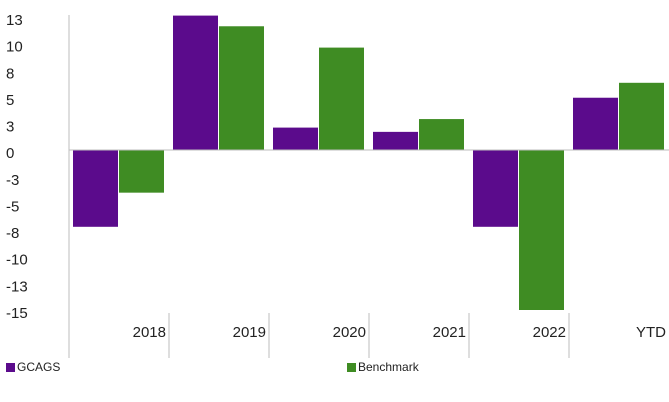 This screenshot has height=402, width=669. I want to click on y-tick-label: -15, so click(17, 313).